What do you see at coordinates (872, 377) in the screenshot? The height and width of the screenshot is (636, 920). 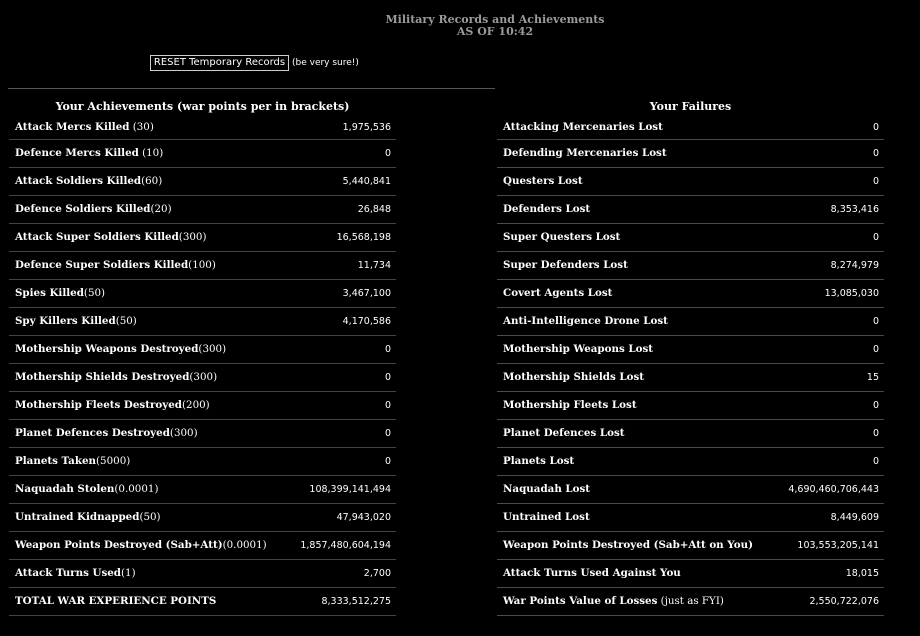 I see `row-value: 15` at bounding box center [872, 377].